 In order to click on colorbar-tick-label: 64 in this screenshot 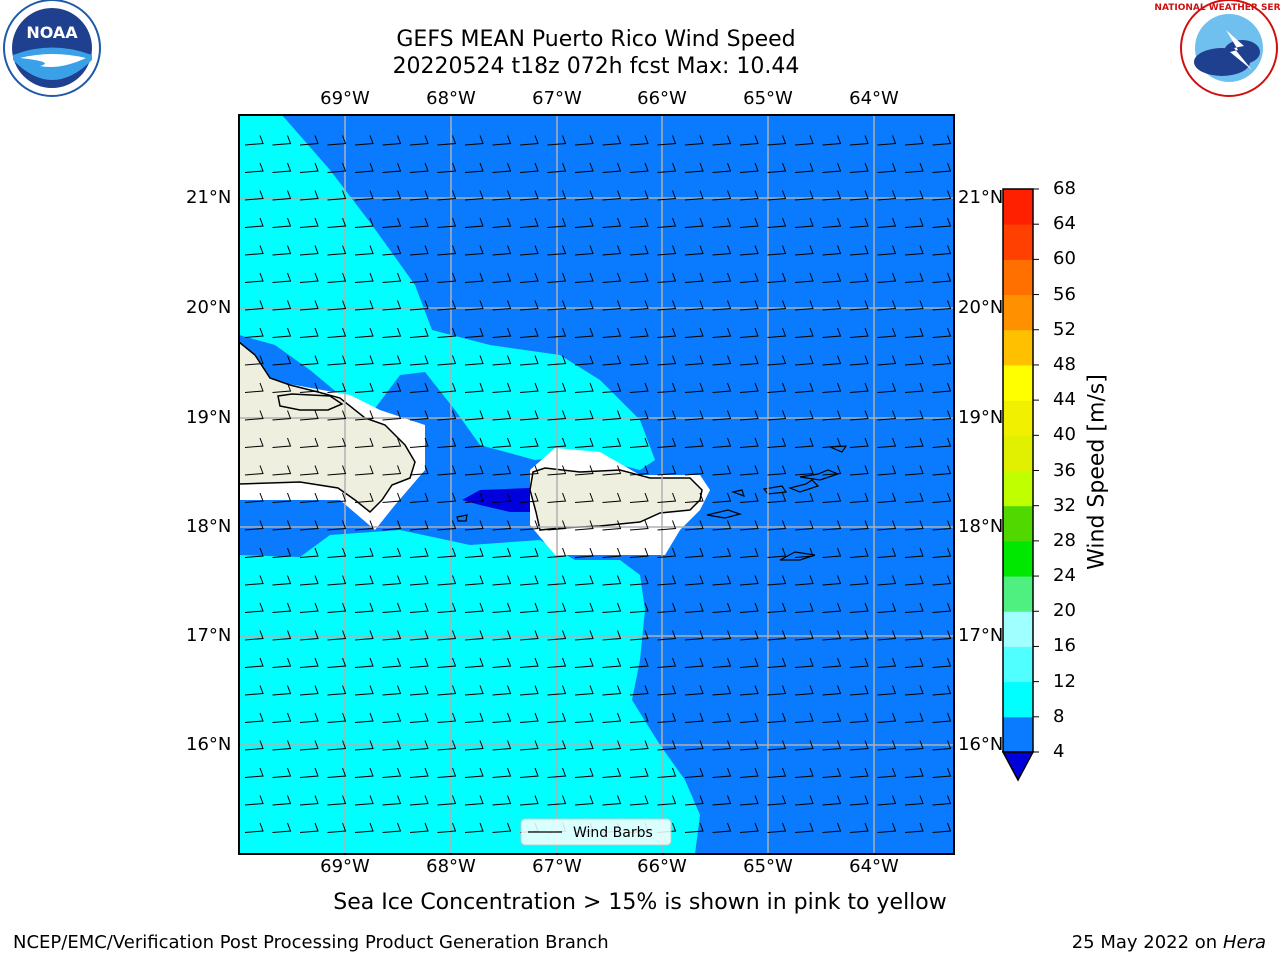, I will do `click(1064, 224)`.